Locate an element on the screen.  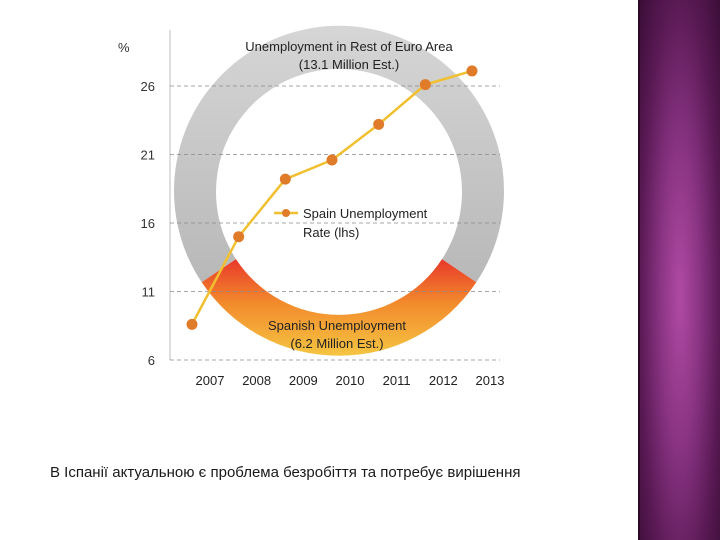
y-axis-unit-label: % is located at coordinates (124, 47).